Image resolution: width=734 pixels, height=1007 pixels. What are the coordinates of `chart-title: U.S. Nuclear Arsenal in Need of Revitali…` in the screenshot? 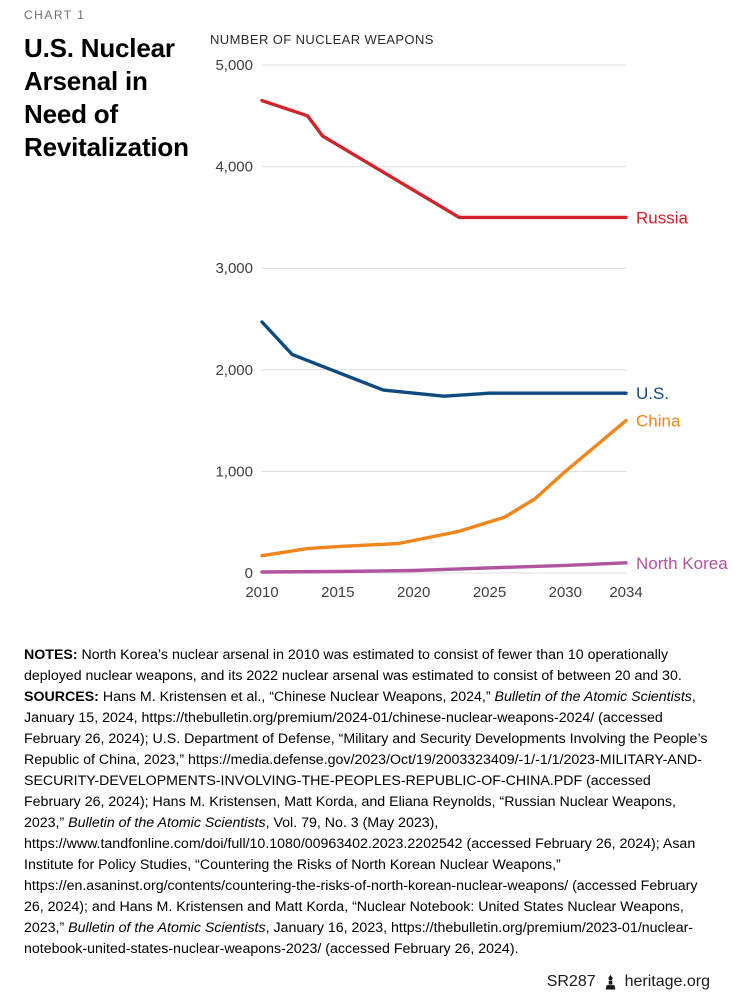 It's located at (106, 97).